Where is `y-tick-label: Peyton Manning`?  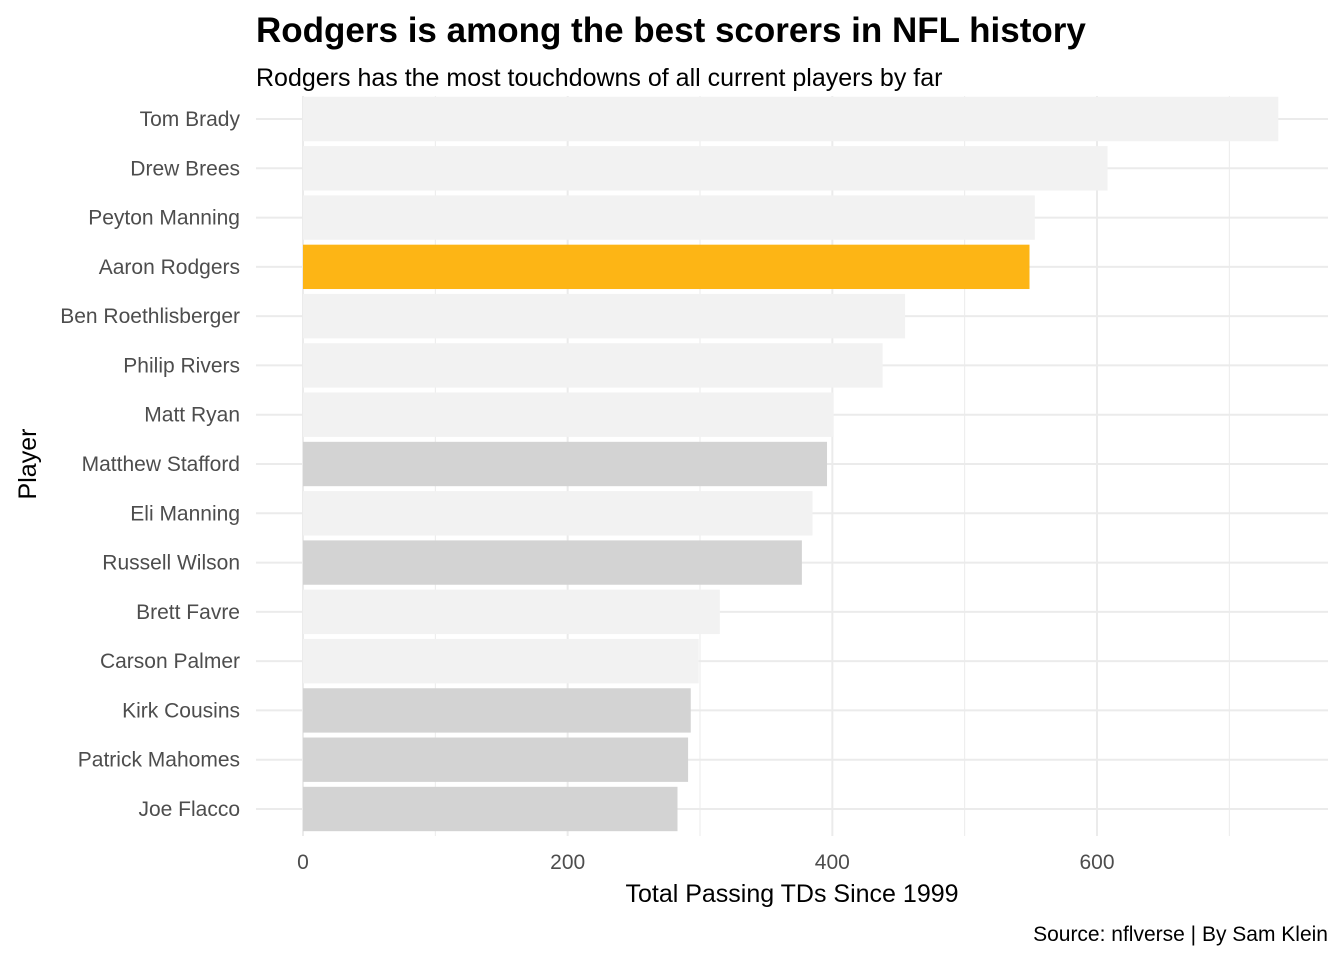 y-tick-label: Peyton Manning is located at coordinates (164, 218).